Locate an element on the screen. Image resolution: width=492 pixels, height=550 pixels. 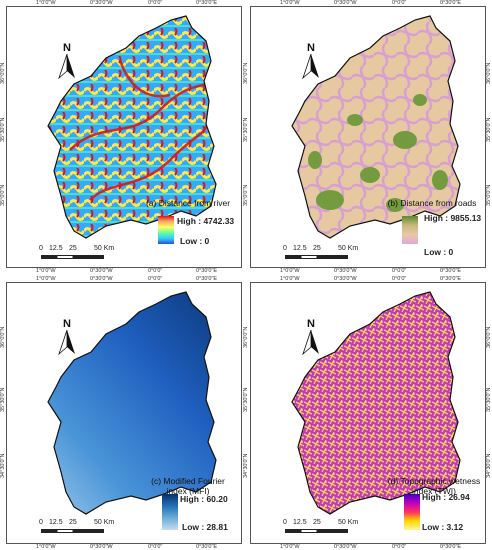
caption-c: (c) Modified Fourier index (MFI) is located at coordinates (188, 486).